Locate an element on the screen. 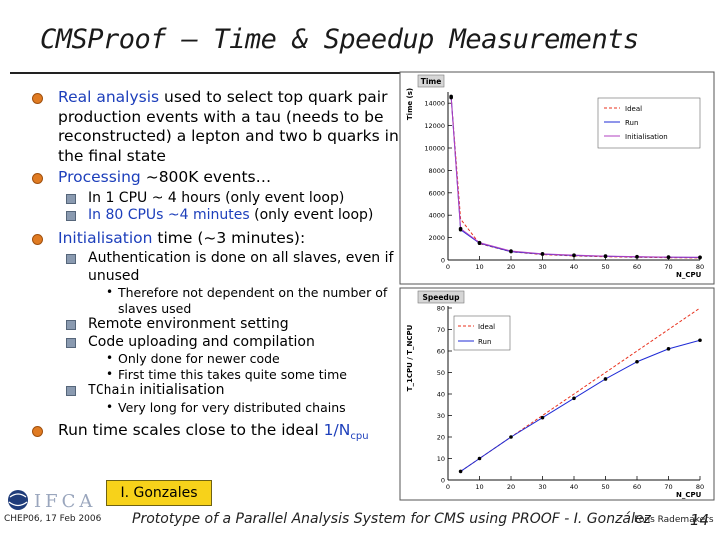 The image size is (720, 540). speedup-y-tick-label: 40 is located at coordinates (441, 395).